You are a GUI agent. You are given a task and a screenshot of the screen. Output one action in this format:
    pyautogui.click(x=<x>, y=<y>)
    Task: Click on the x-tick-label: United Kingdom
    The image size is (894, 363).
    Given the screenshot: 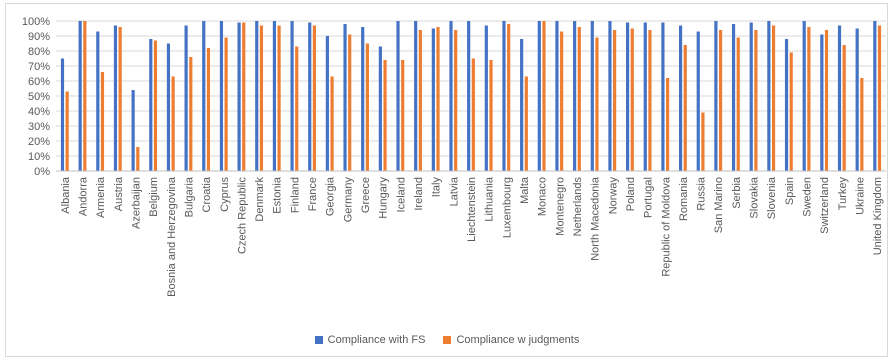 What is the action you would take?
    pyautogui.click(x=878, y=216)
    